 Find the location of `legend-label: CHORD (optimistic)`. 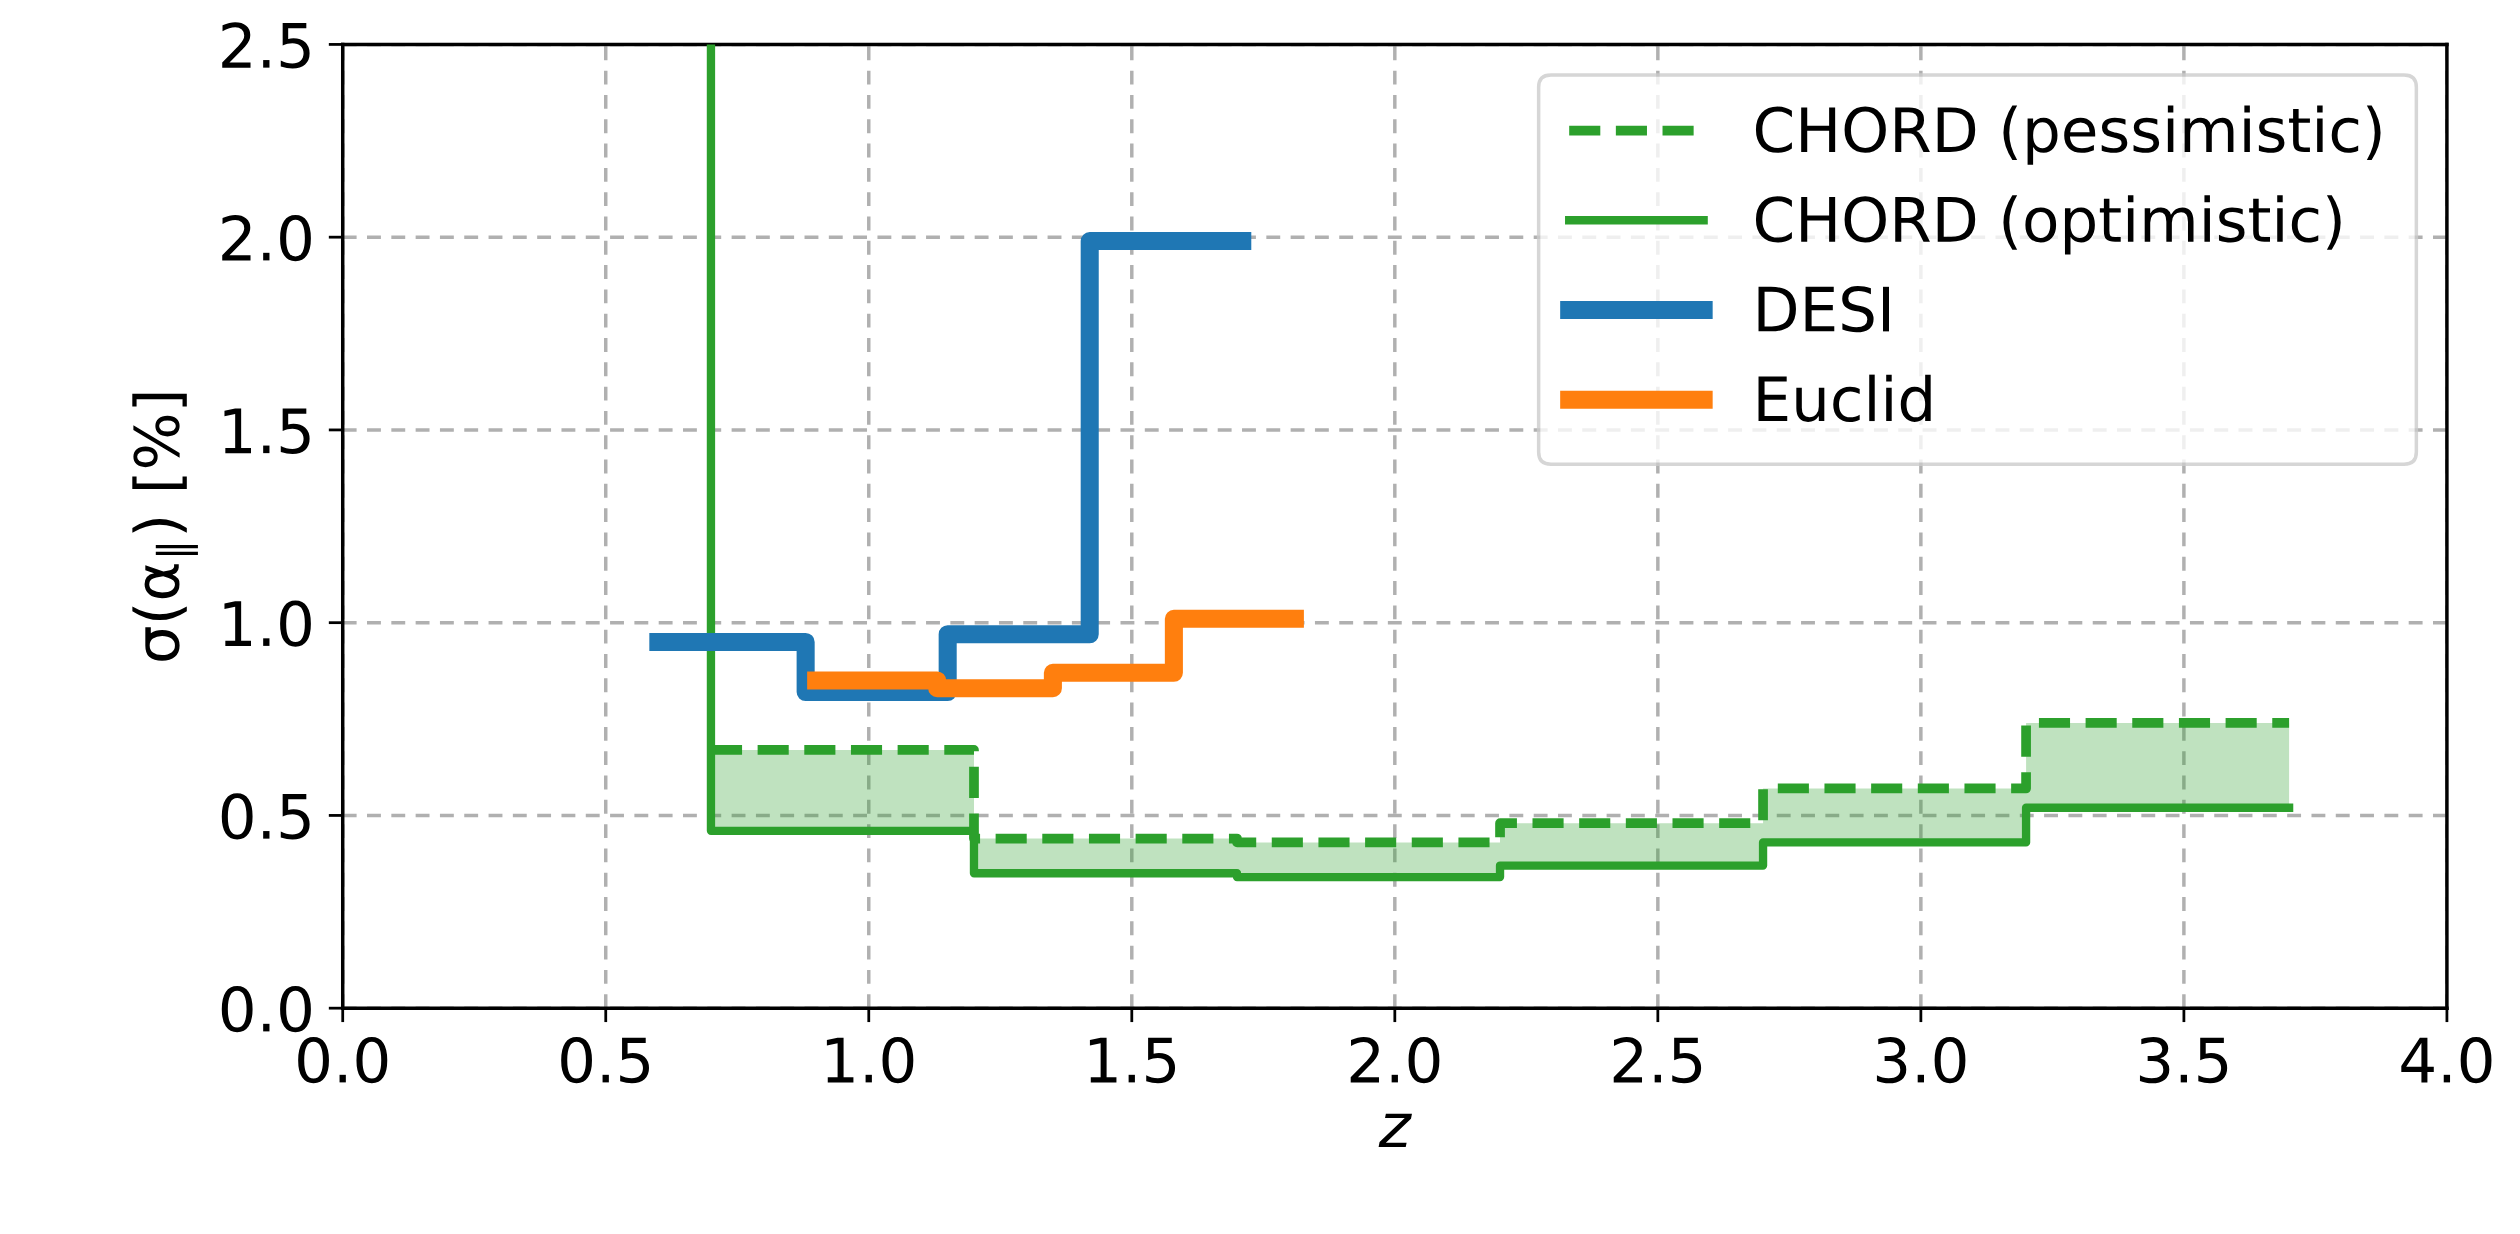

legend-label: CHORD (optimistic) is located at coordinates (2048, 225).